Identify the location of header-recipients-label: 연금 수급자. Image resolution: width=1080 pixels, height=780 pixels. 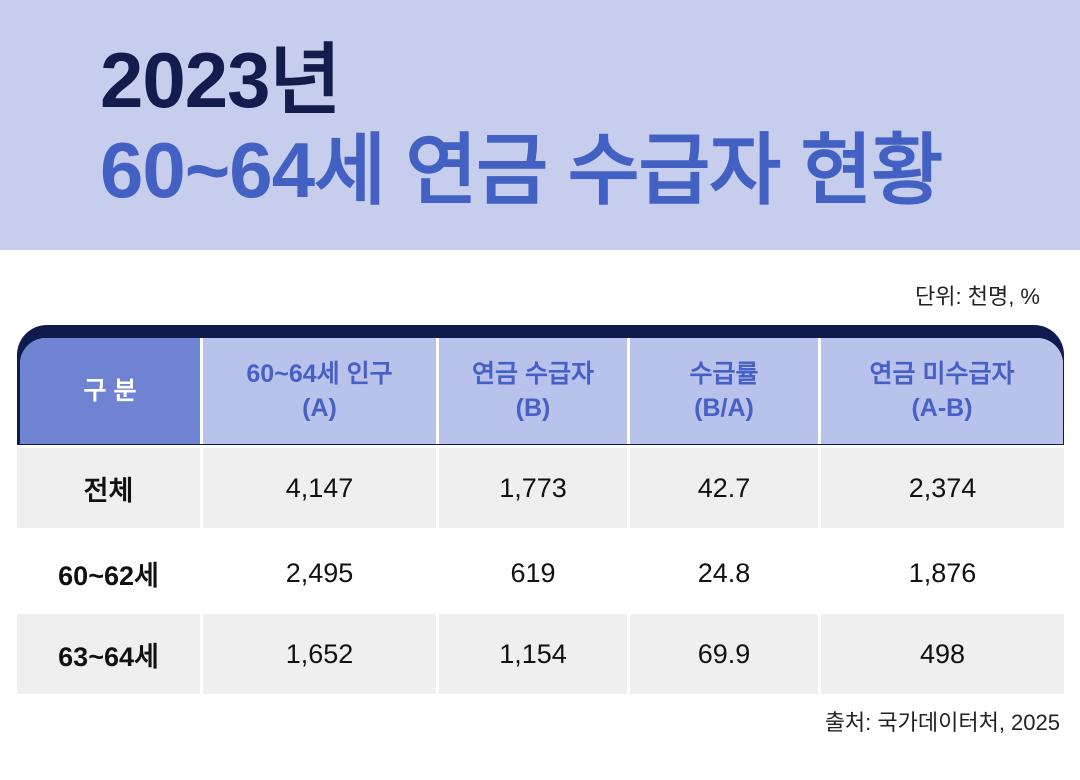
(533, 374).